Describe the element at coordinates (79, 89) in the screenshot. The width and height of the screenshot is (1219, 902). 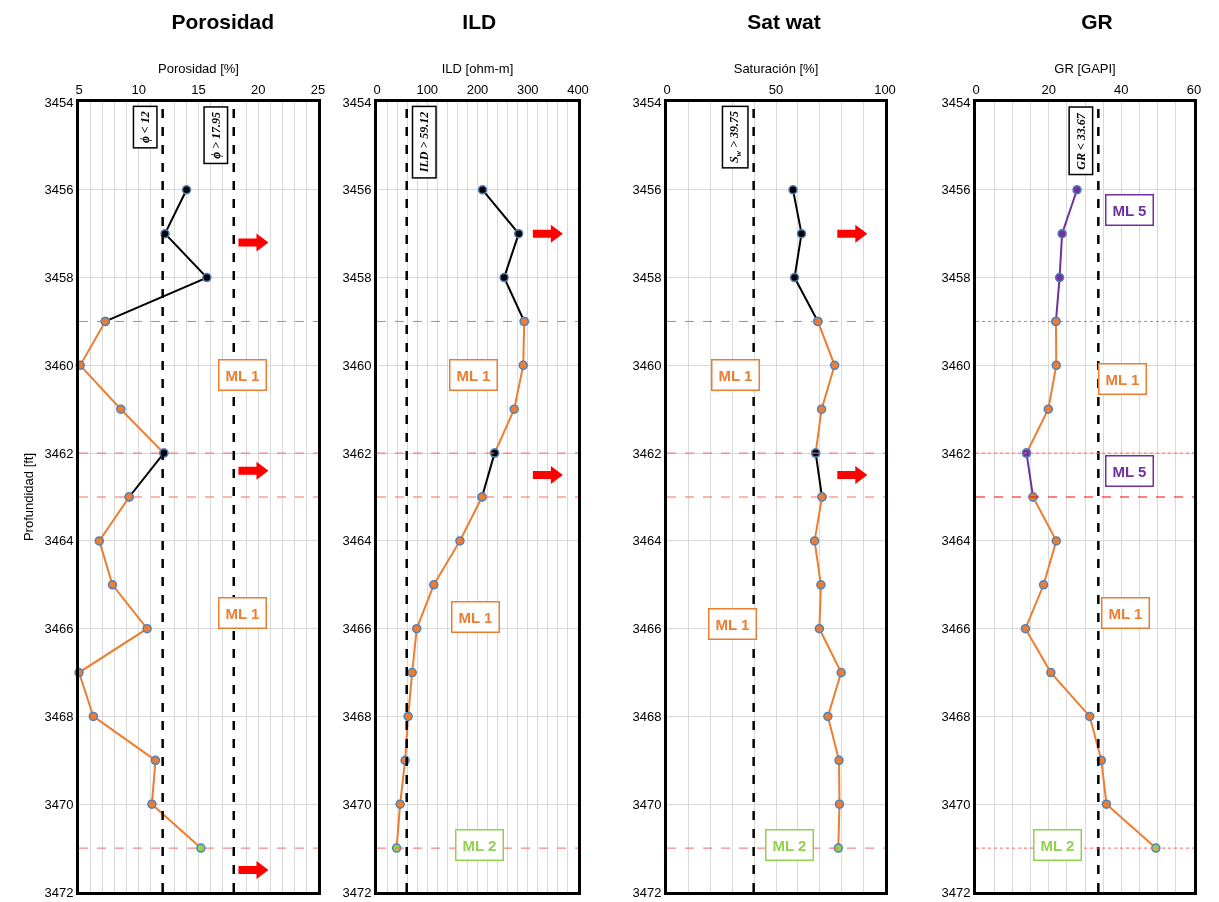
I see `x-tick-label: 5` at that location.